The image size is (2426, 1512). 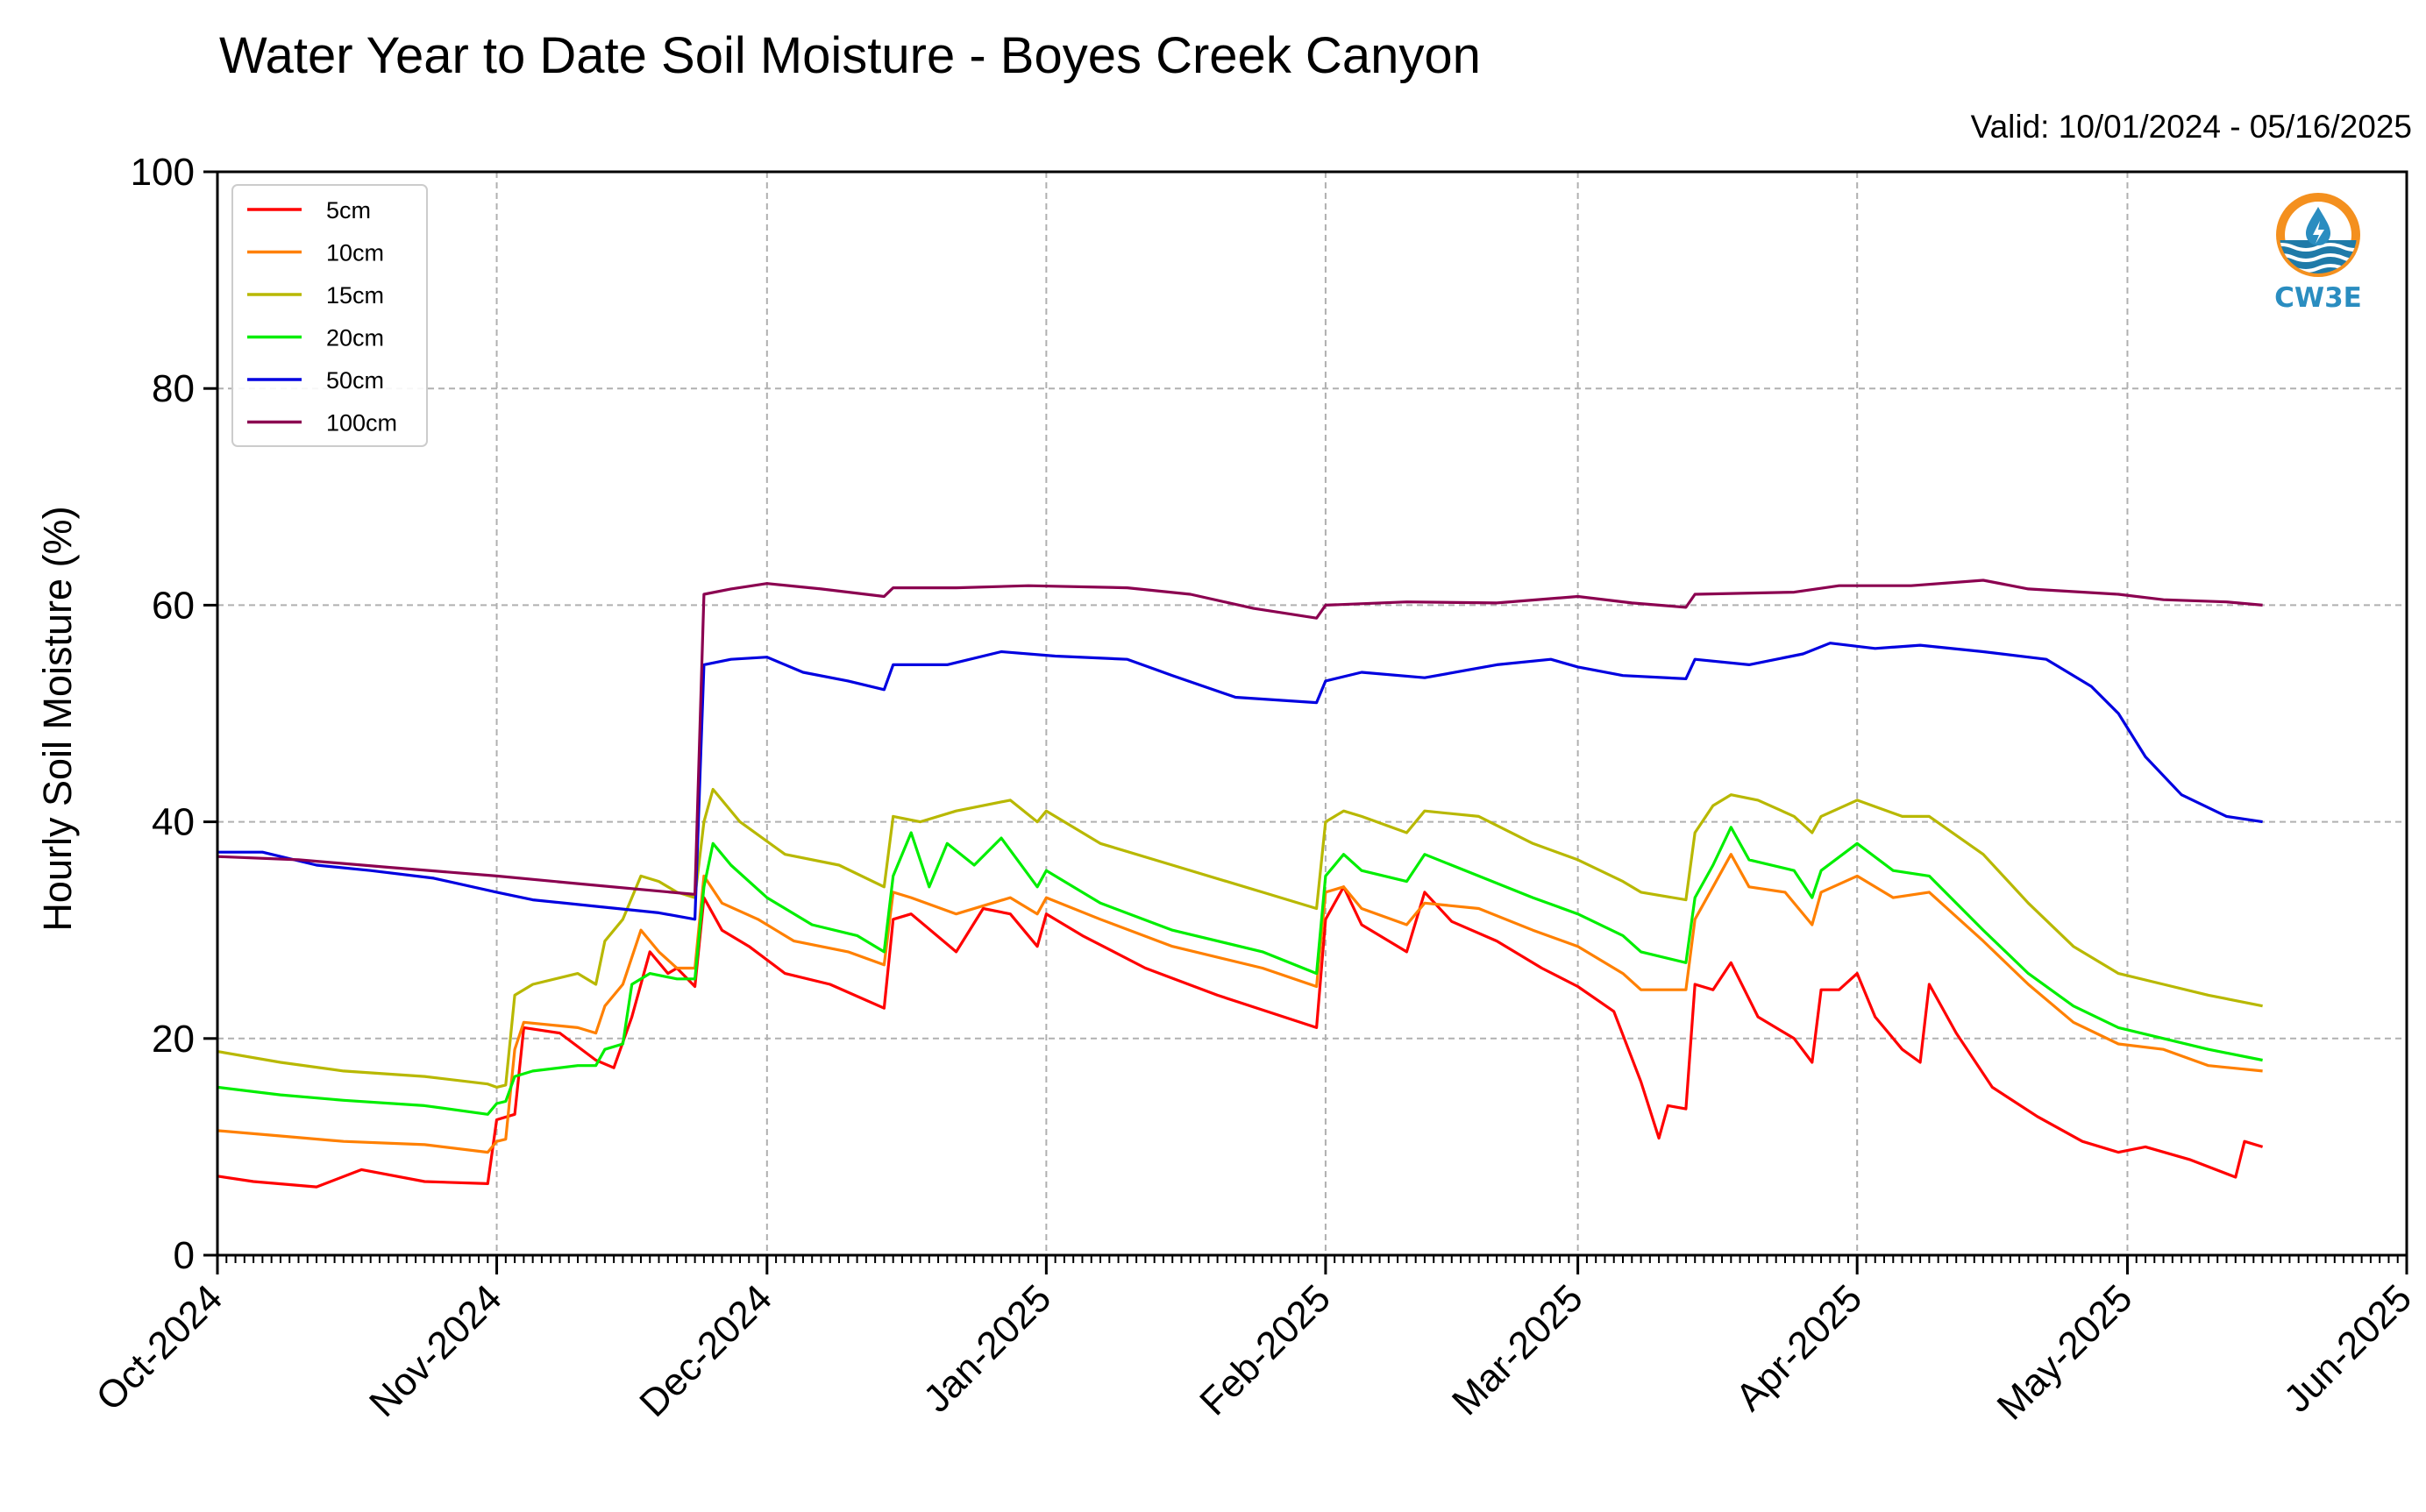 I want to click on y-tick-label: 100, so click(x=163, y=172).